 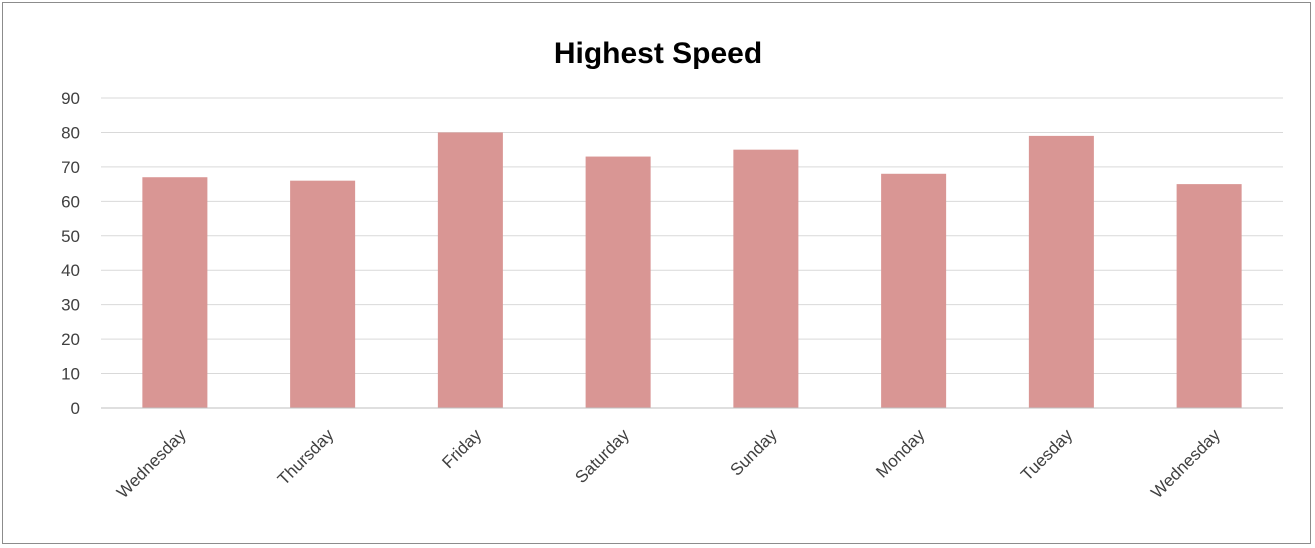 I want to click on x-tick-label: Thursday, so click(x=306, y=457).